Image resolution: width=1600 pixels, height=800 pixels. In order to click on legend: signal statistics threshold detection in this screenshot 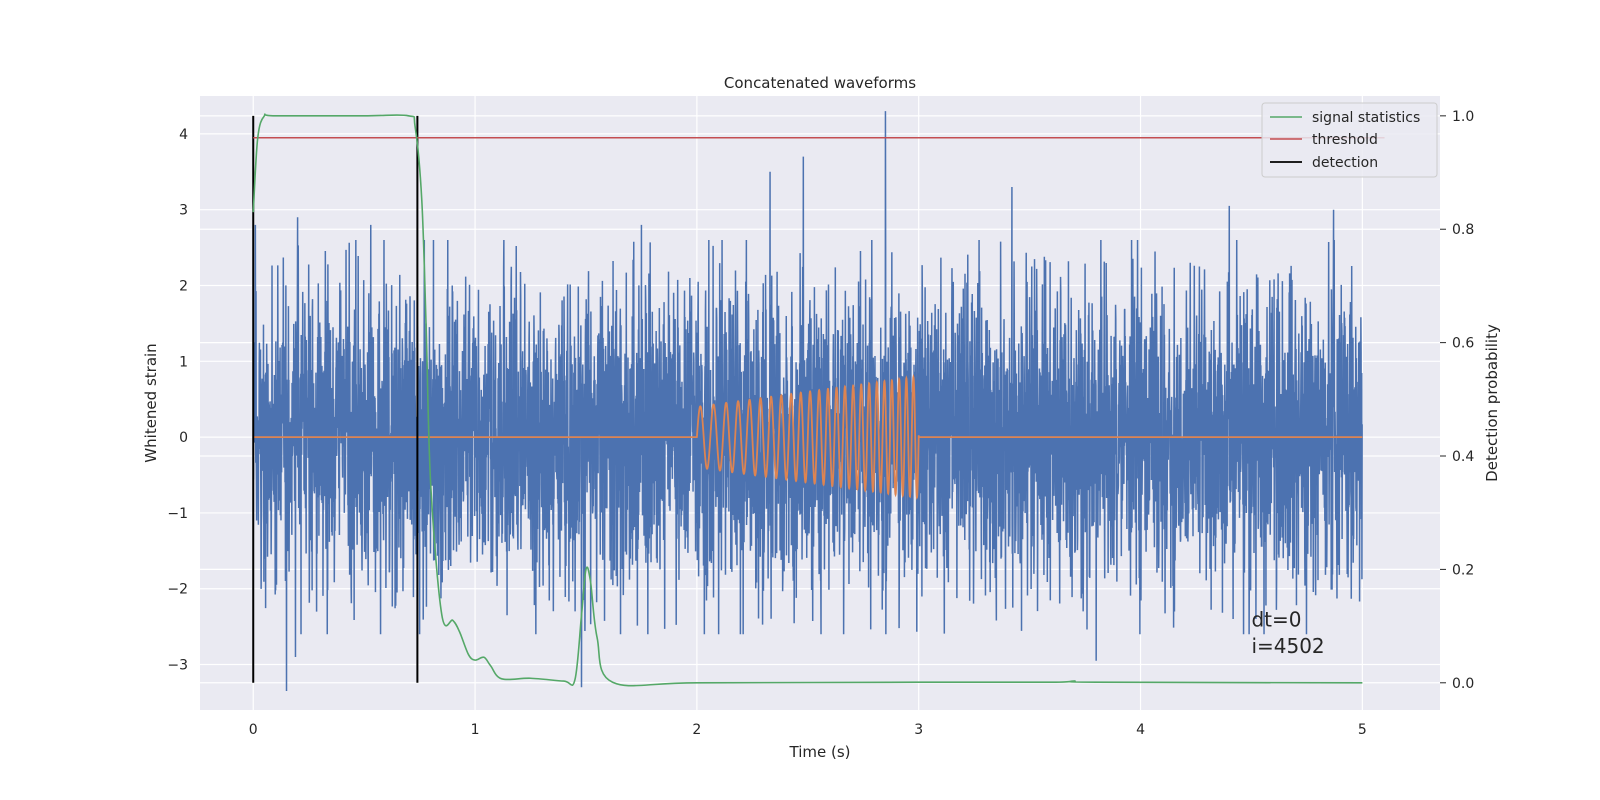, I will do `click(1349, 140)`.